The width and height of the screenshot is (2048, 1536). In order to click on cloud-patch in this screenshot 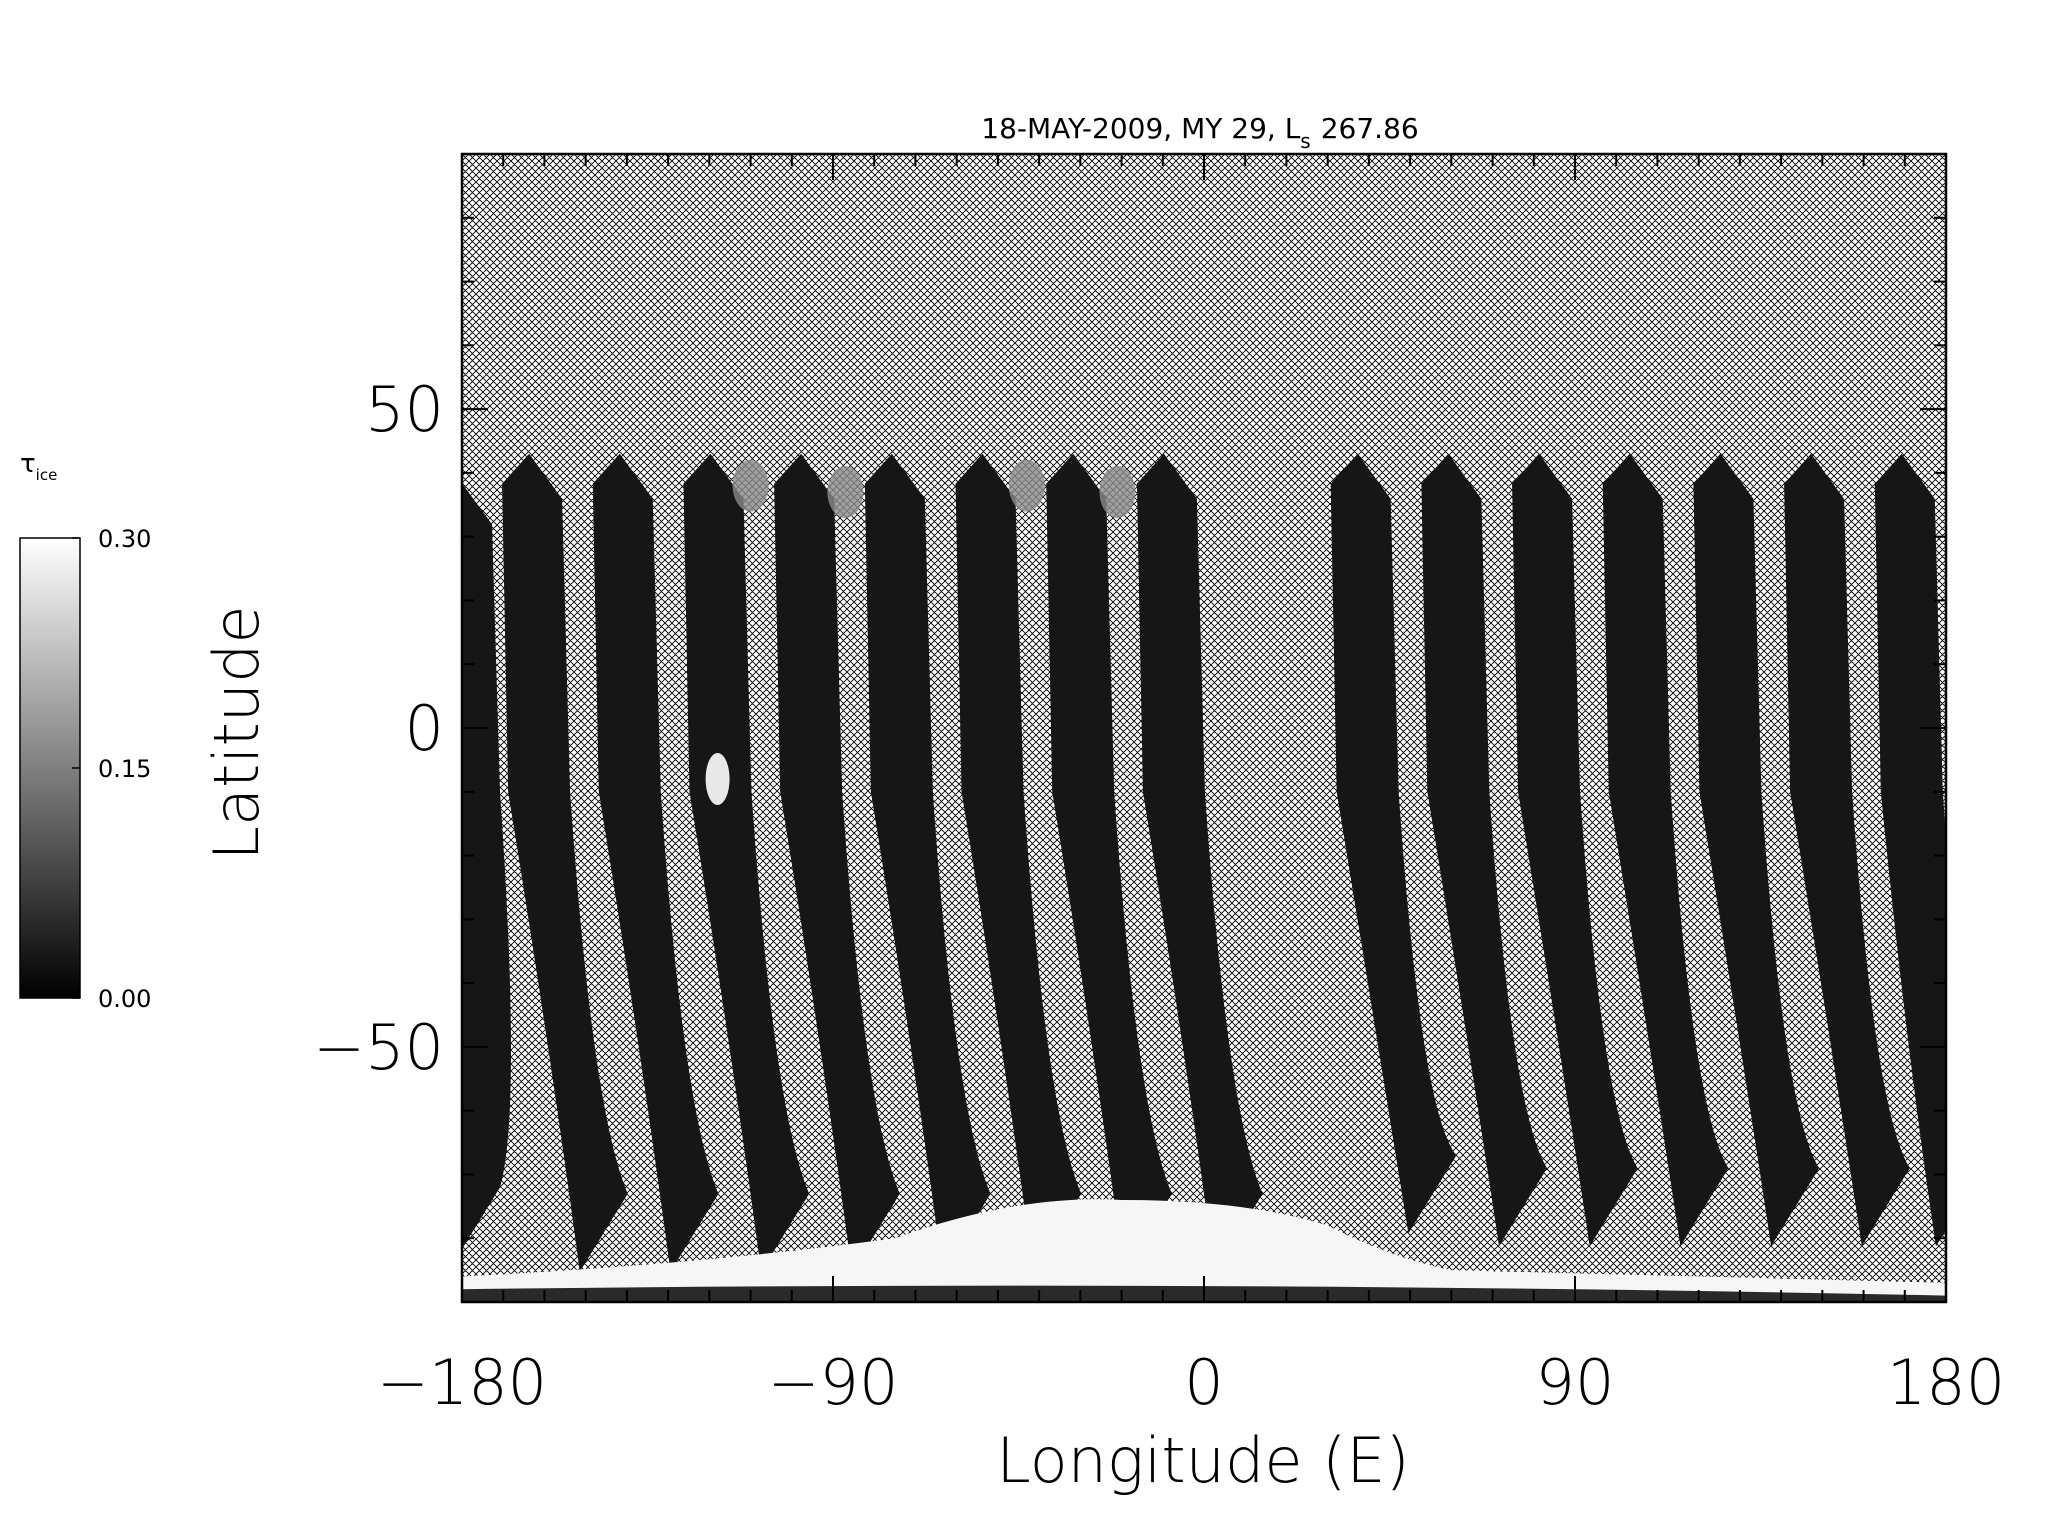, I will do `click(717, 779)`.